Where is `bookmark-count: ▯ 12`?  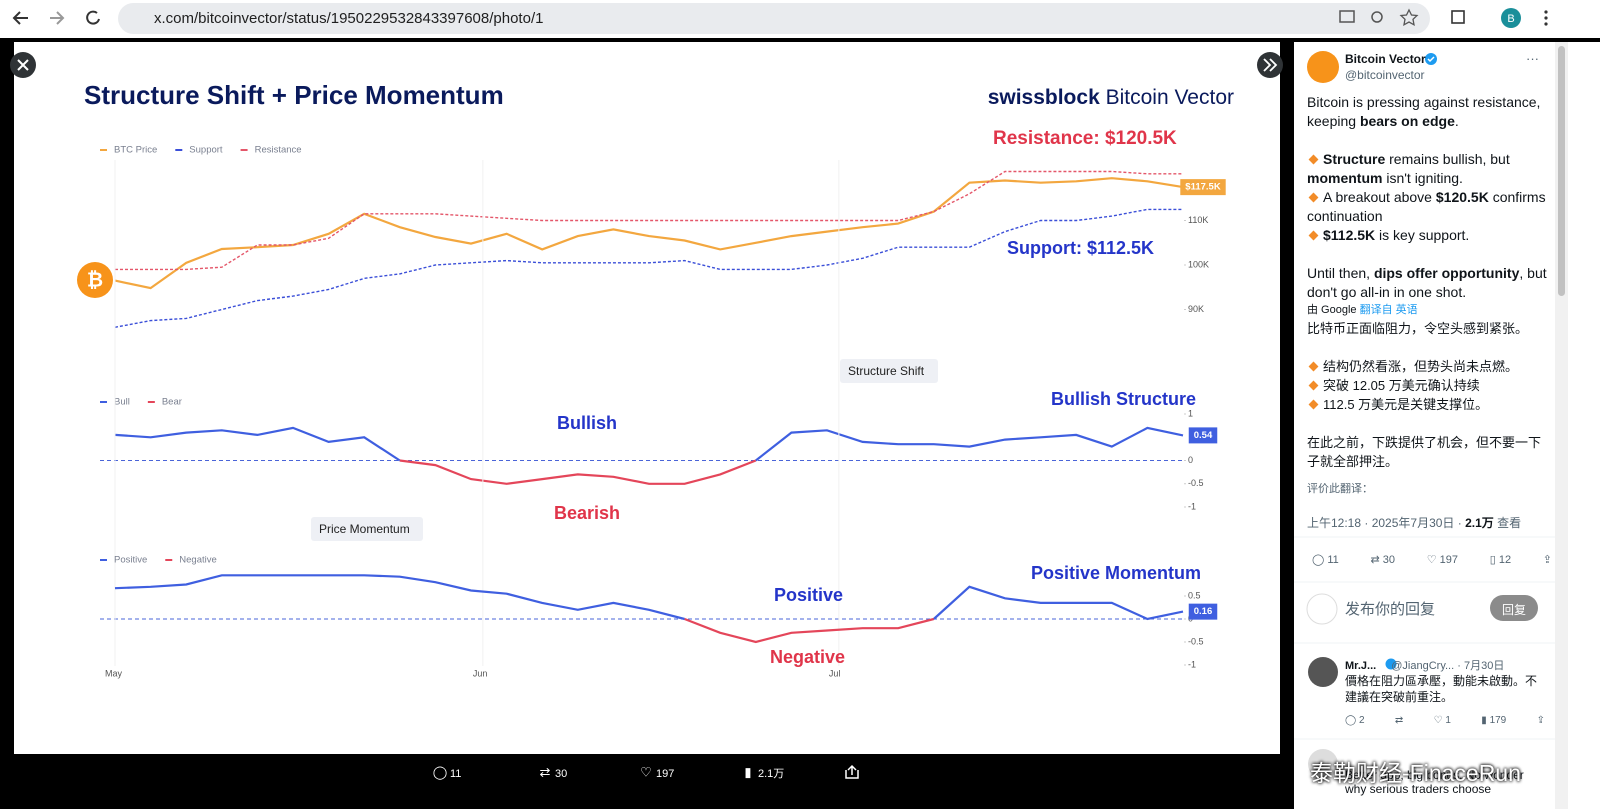
bookmark-count: ▯ 12 is located at coordinates (1500, 560).